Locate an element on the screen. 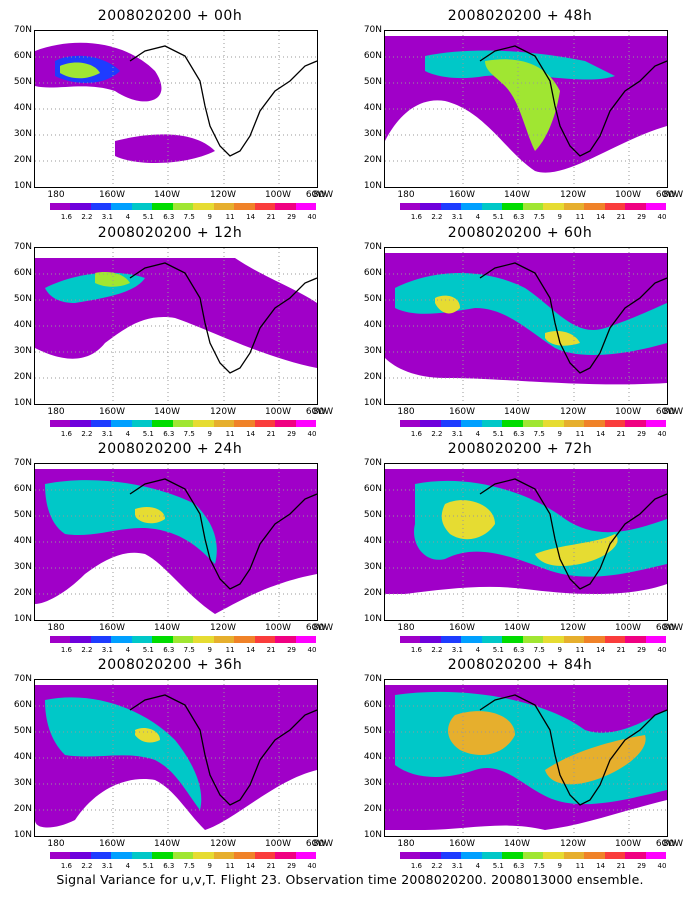 The width and height of the screenshot is (700, 900). latitude-label: 10N is located at coordinates (372, 619).